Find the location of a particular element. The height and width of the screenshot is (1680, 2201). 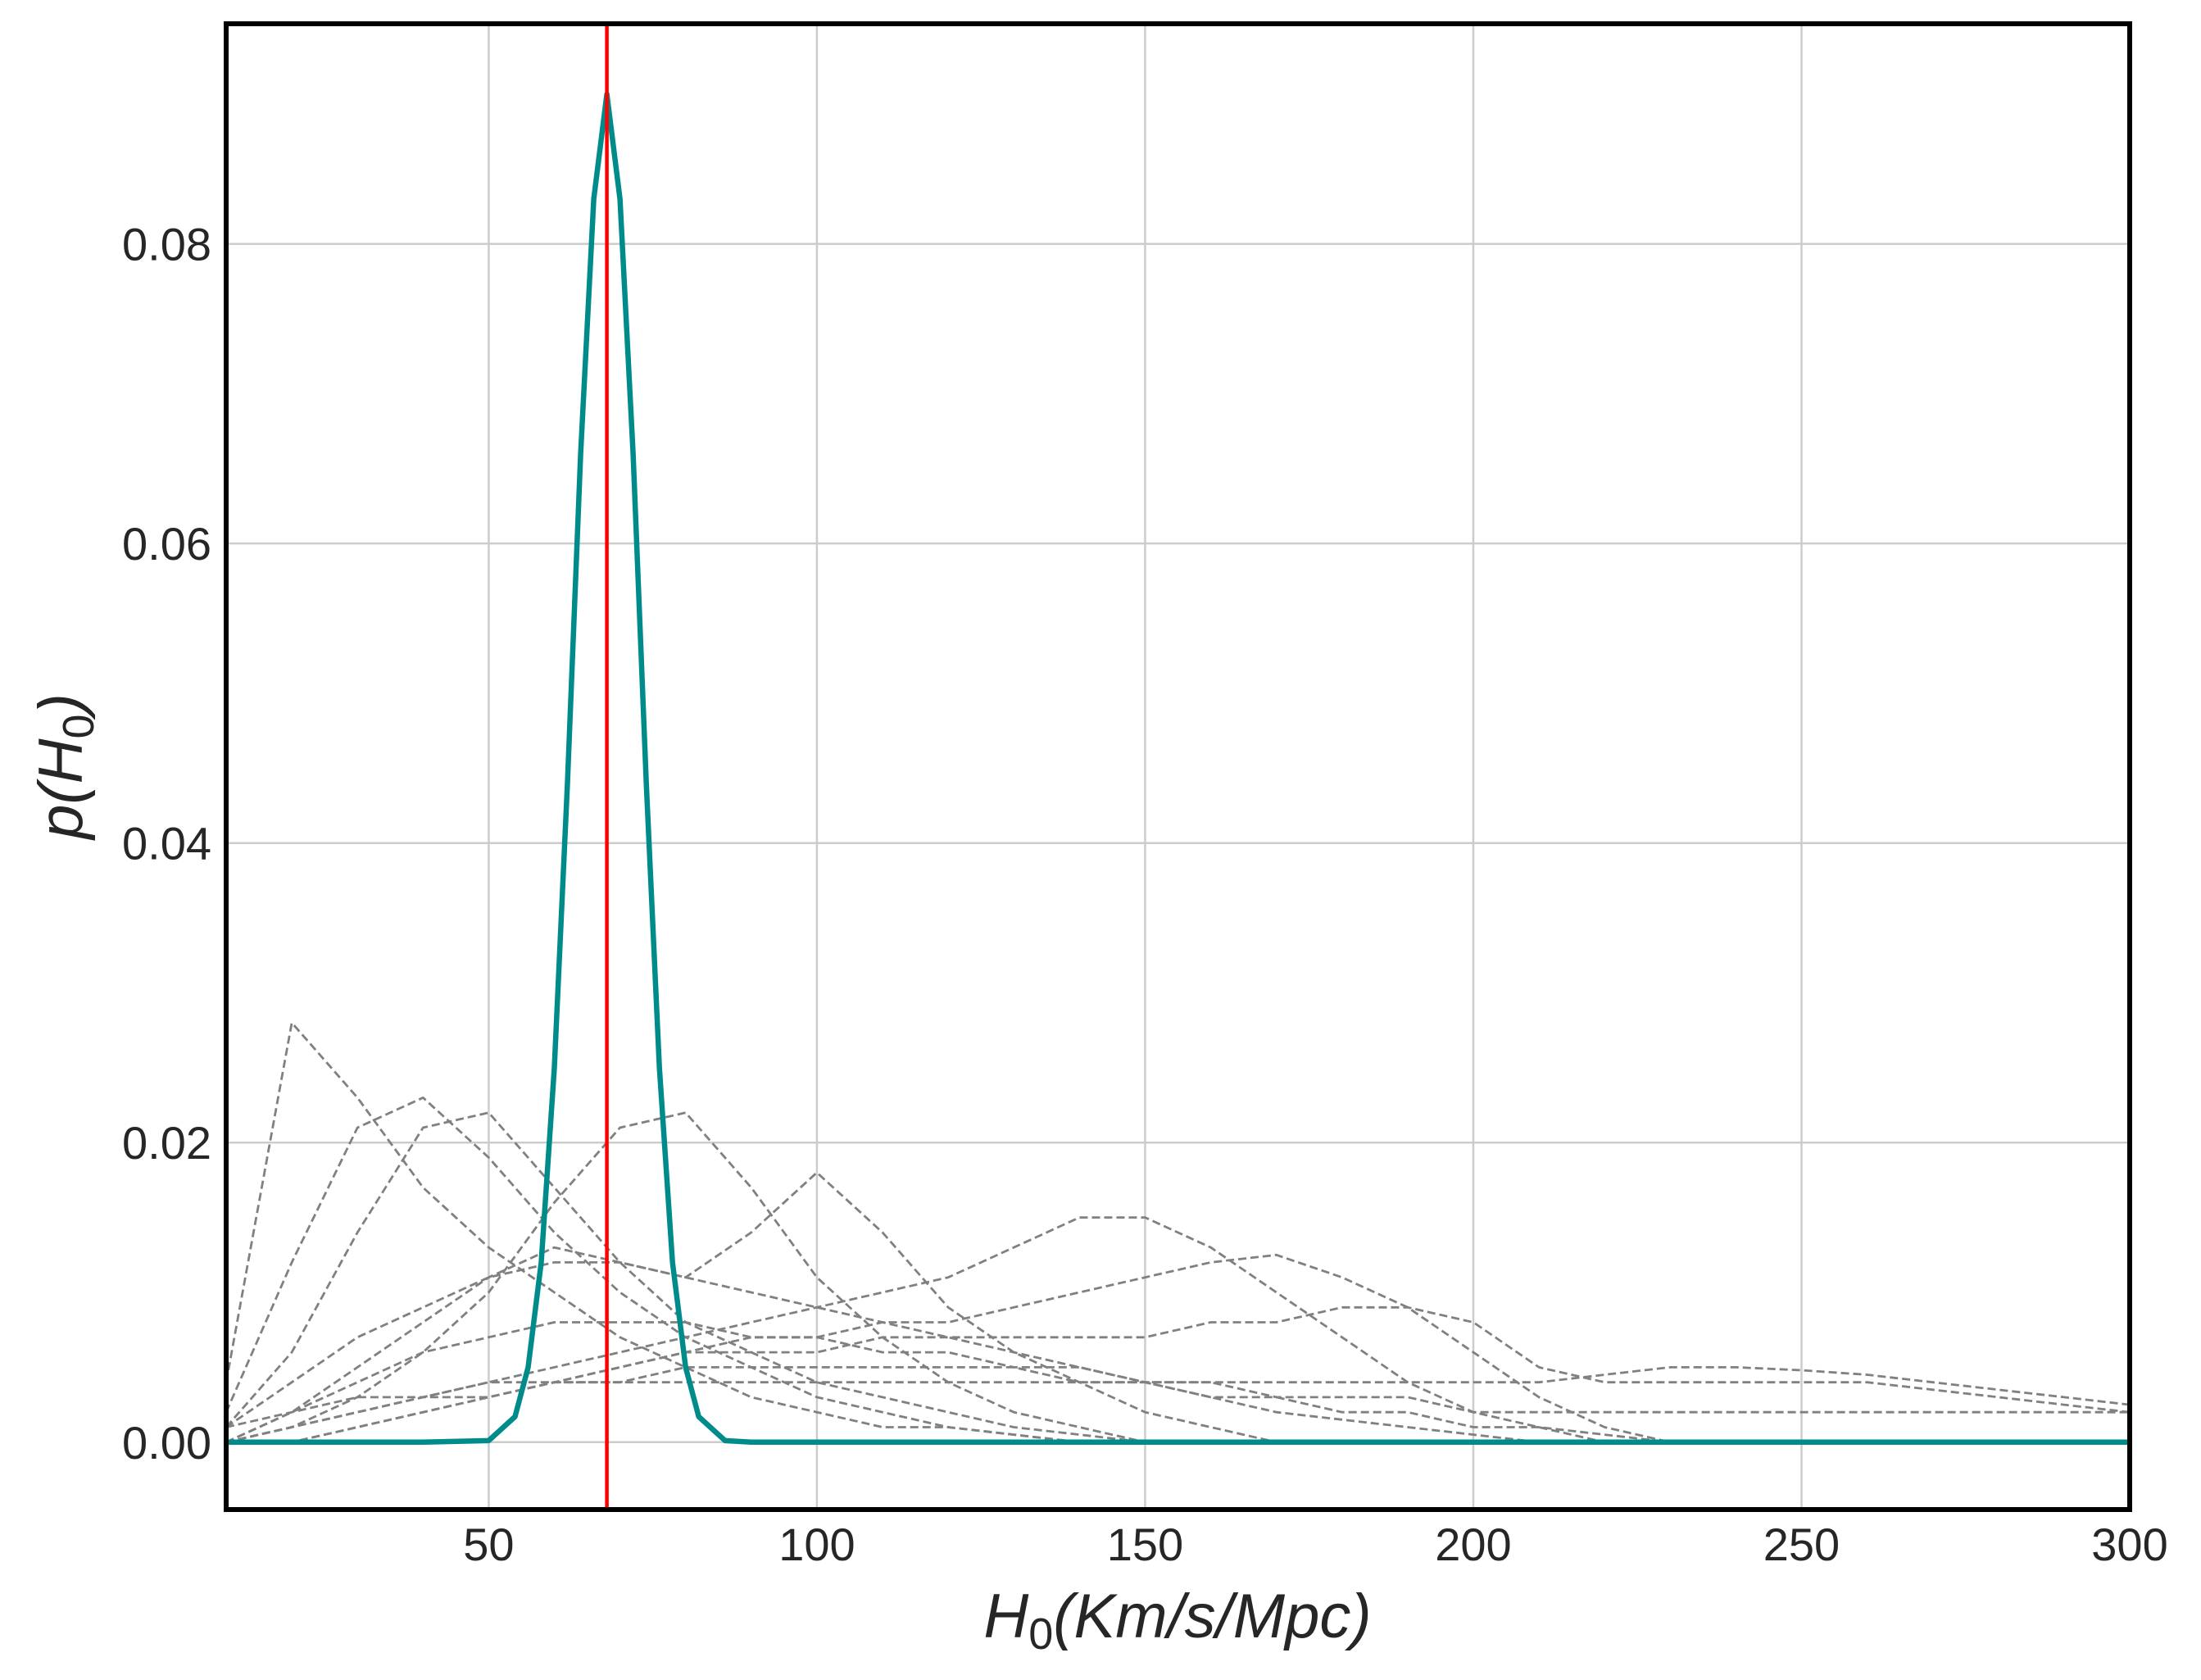

x-tick-label: 300 is located at coordinates (2129, 1544).